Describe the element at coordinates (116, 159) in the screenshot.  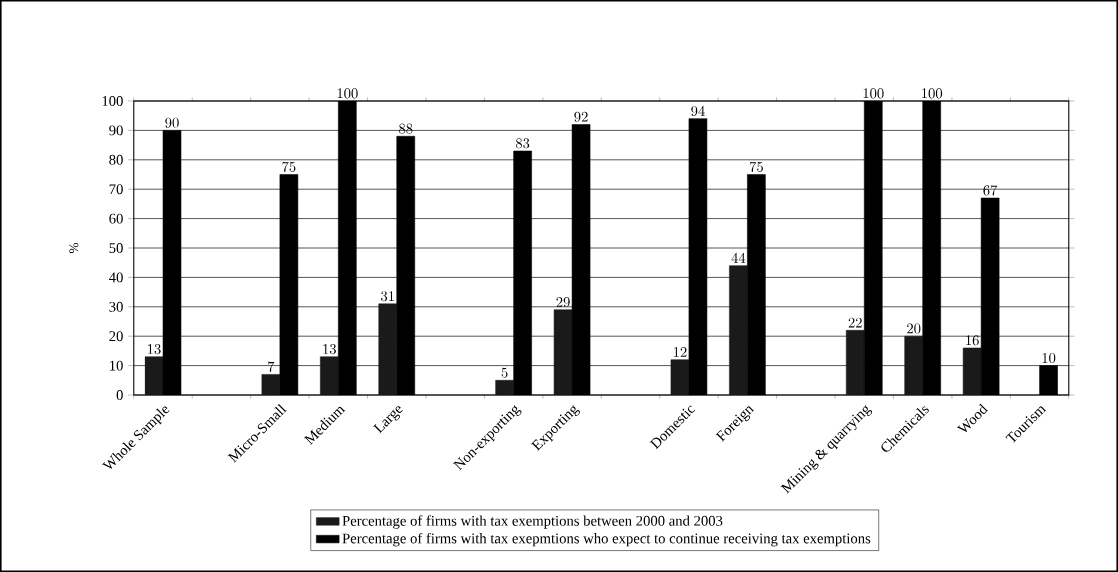
I see `y-tick-label: 80` at that location.